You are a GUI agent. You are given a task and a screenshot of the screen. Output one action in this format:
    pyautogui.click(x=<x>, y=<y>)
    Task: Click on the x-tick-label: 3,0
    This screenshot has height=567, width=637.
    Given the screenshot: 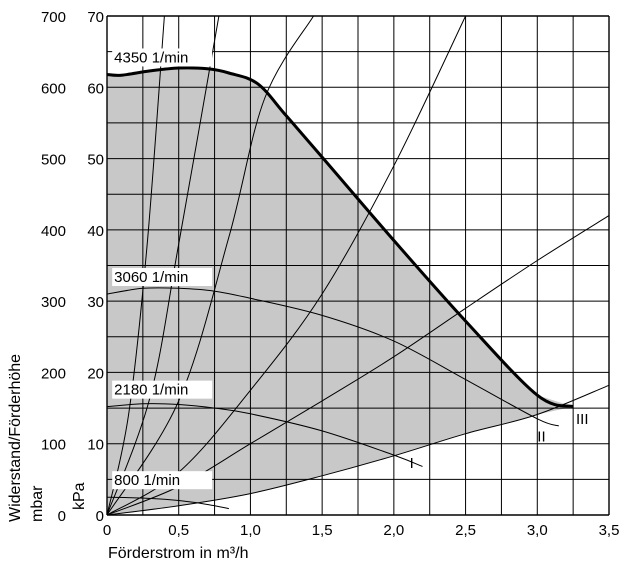 What is the action you would take?
    pyautogui.click(x=537, y=530)
    